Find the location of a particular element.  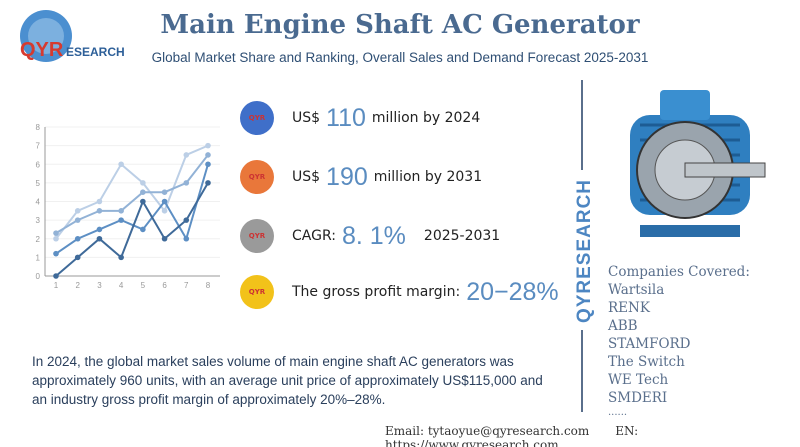

company-item: The Switch is located at coordinates (646, 362).